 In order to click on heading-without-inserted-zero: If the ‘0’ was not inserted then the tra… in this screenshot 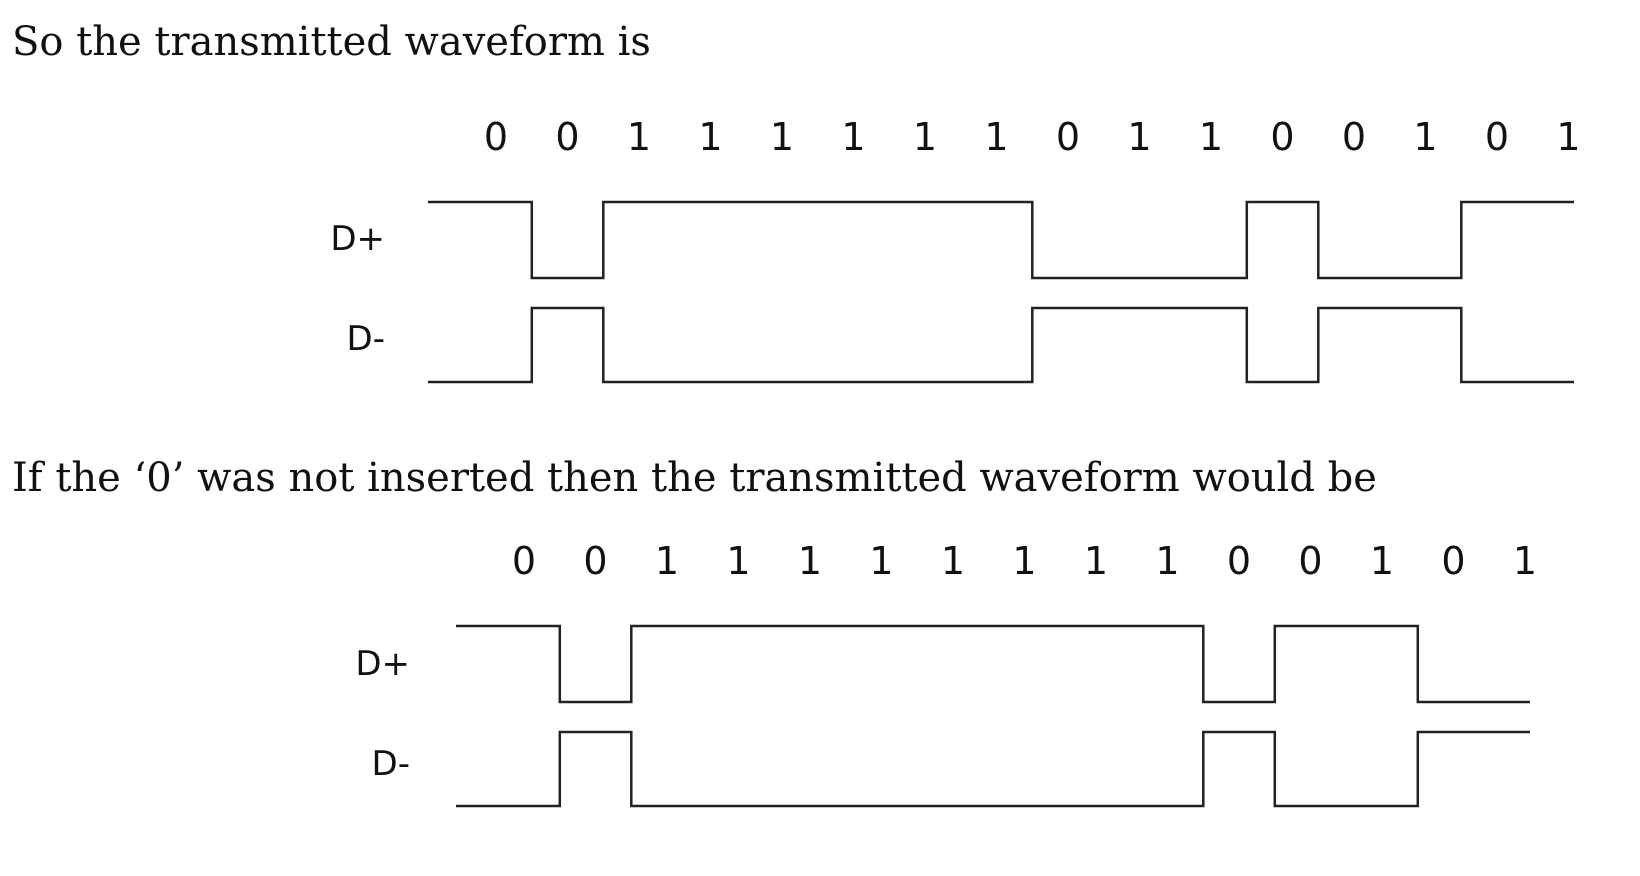, I will do `click(694, 478)`.